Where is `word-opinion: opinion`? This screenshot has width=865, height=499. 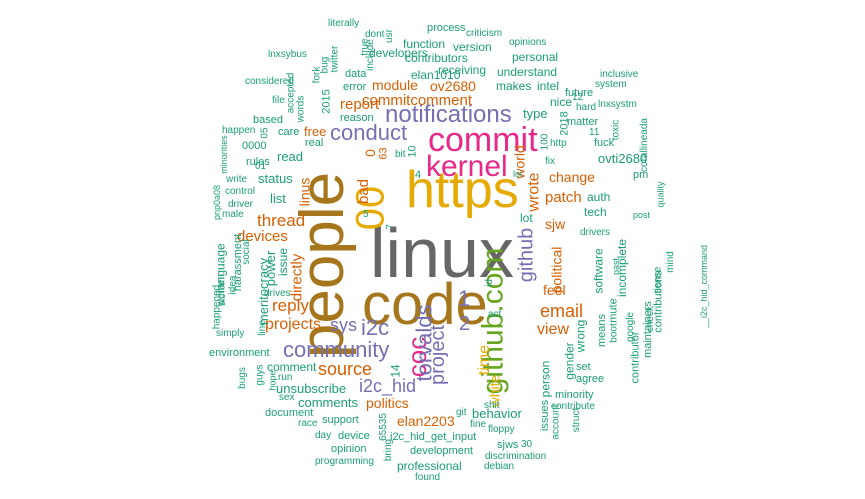 word-opinion: opinion is located at coordinates (349, 449).